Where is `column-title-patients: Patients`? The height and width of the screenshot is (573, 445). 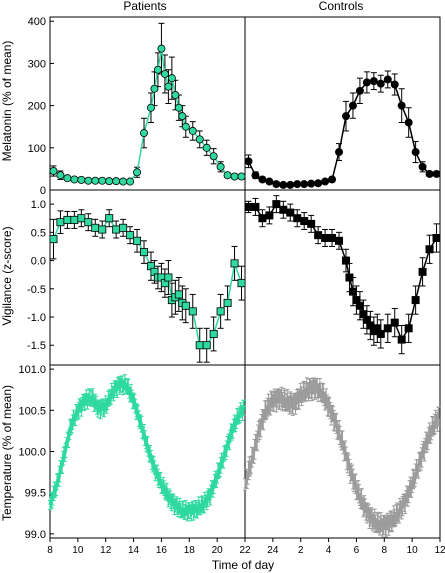
column-title-patients: Patients is located at coordinates (144, 6).